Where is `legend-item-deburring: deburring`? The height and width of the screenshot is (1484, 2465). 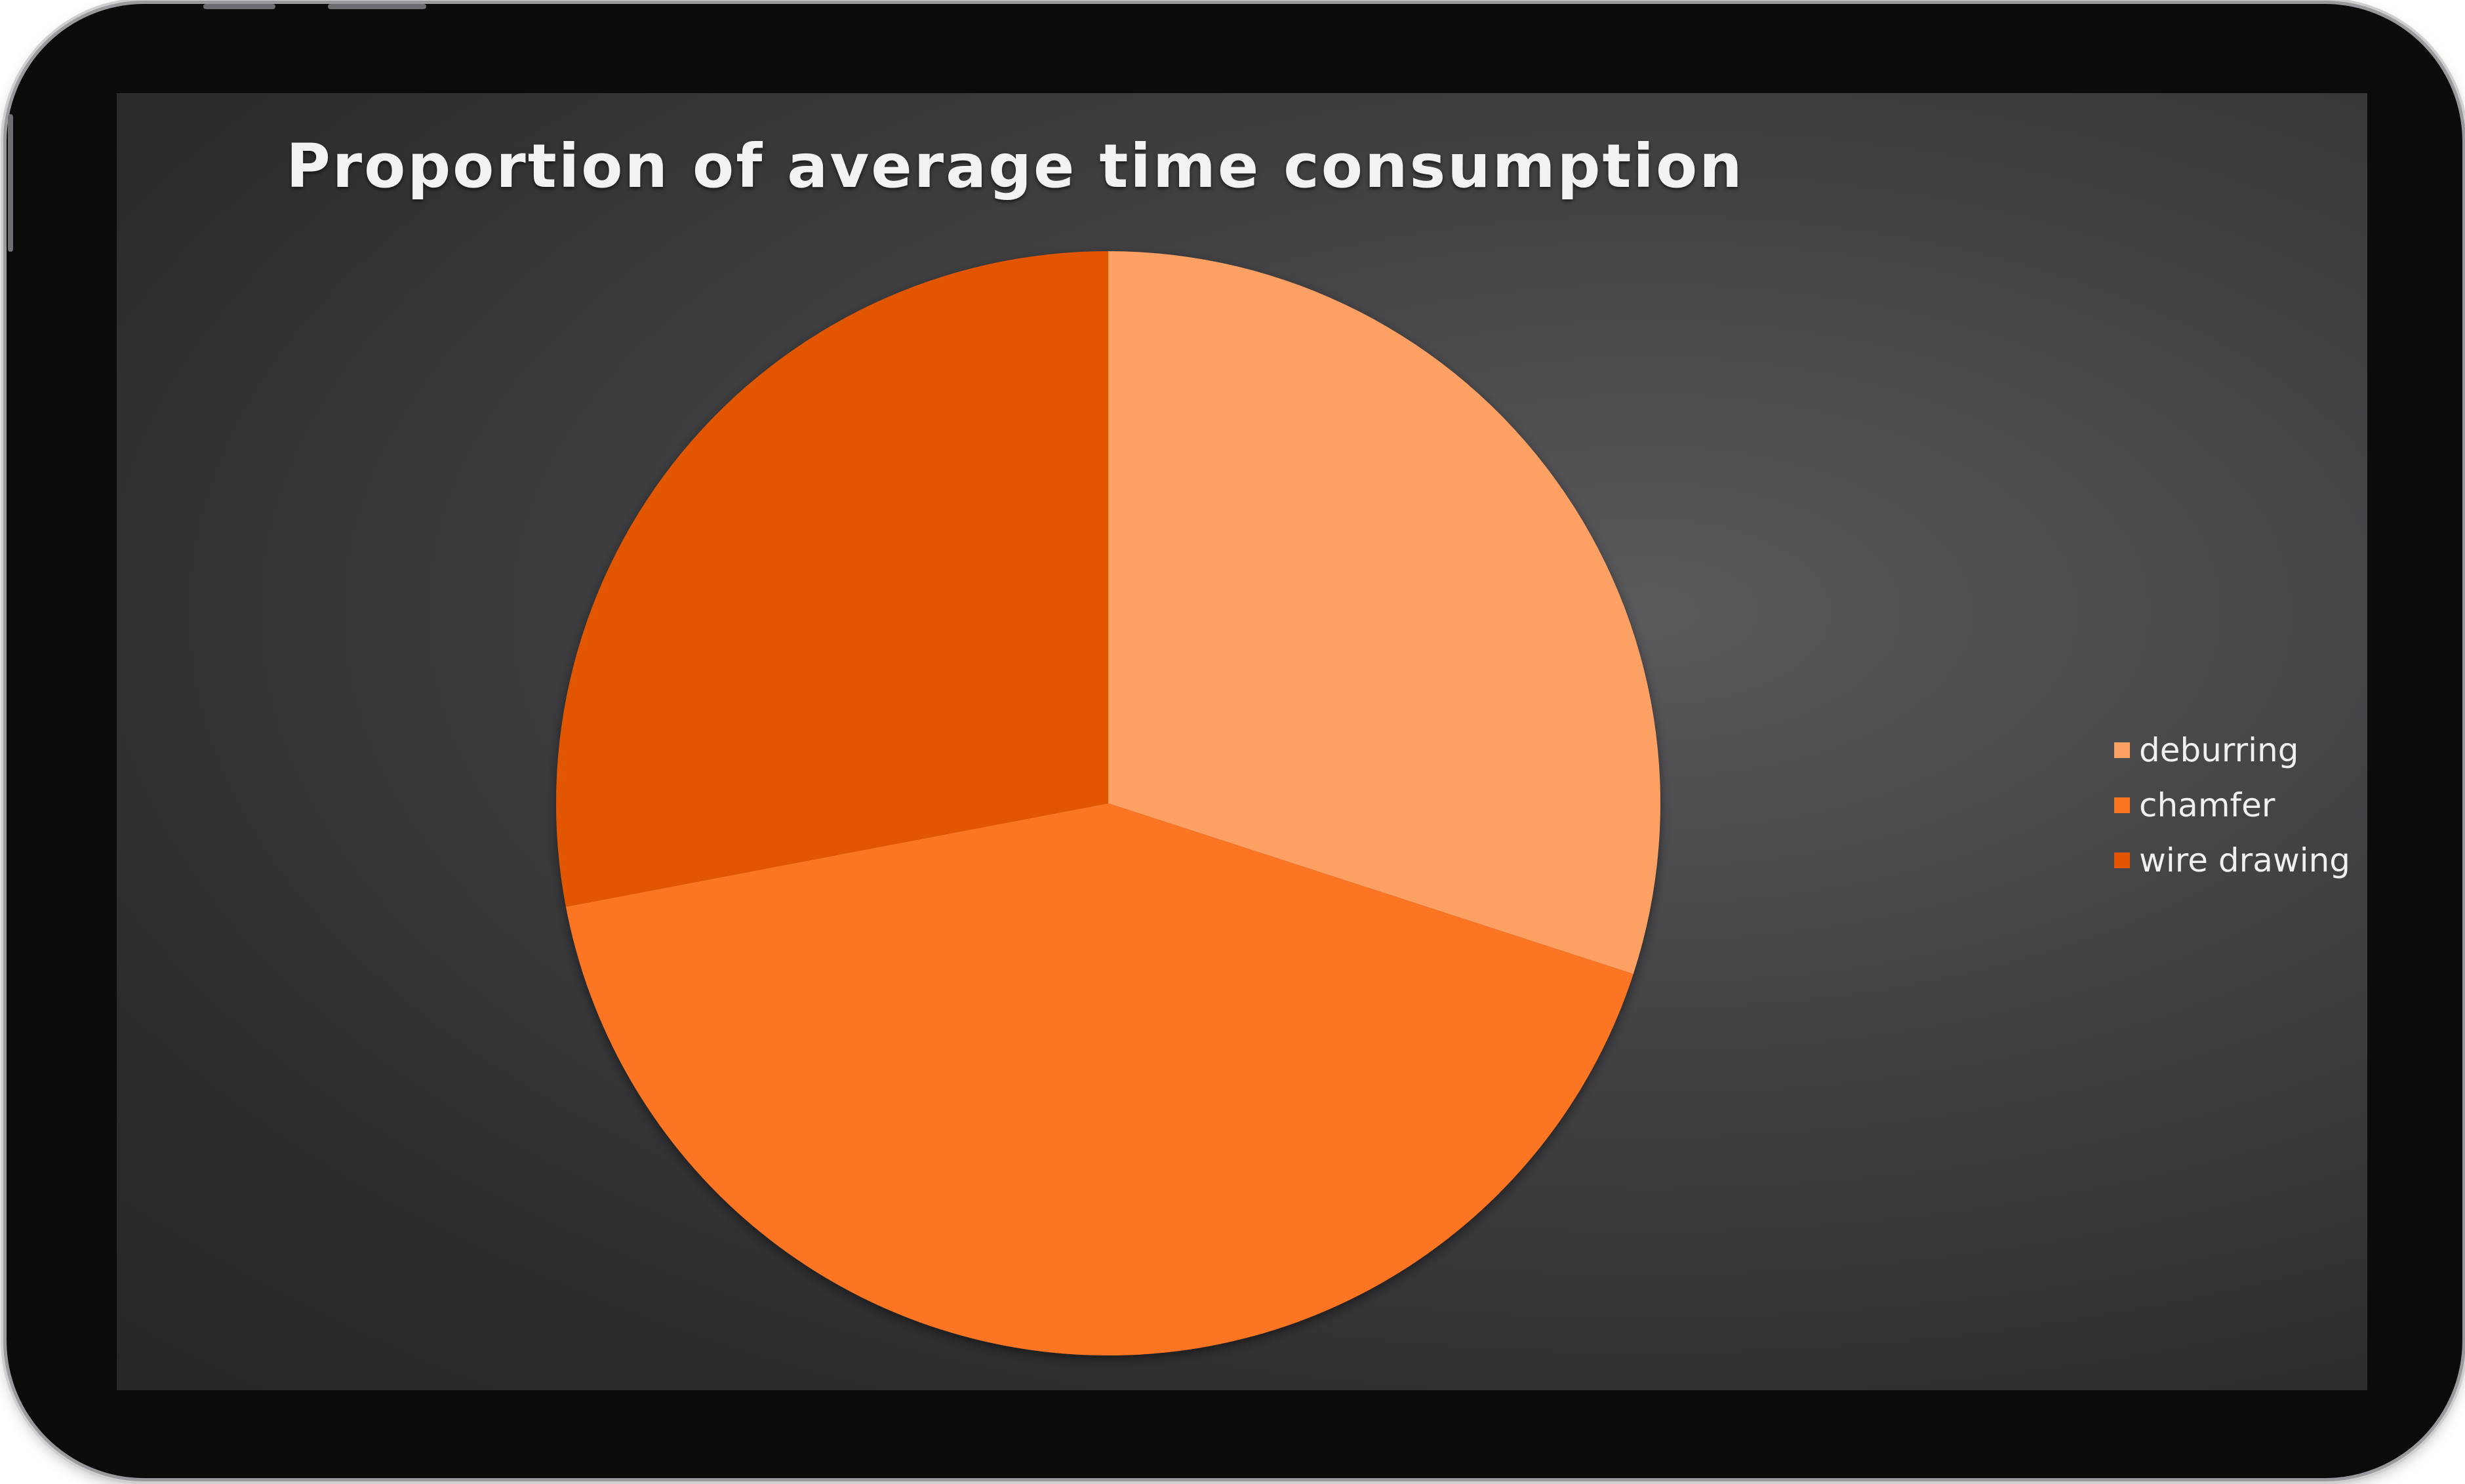 legend-item-deburring: deburring is located at coordinates (2232, 750).